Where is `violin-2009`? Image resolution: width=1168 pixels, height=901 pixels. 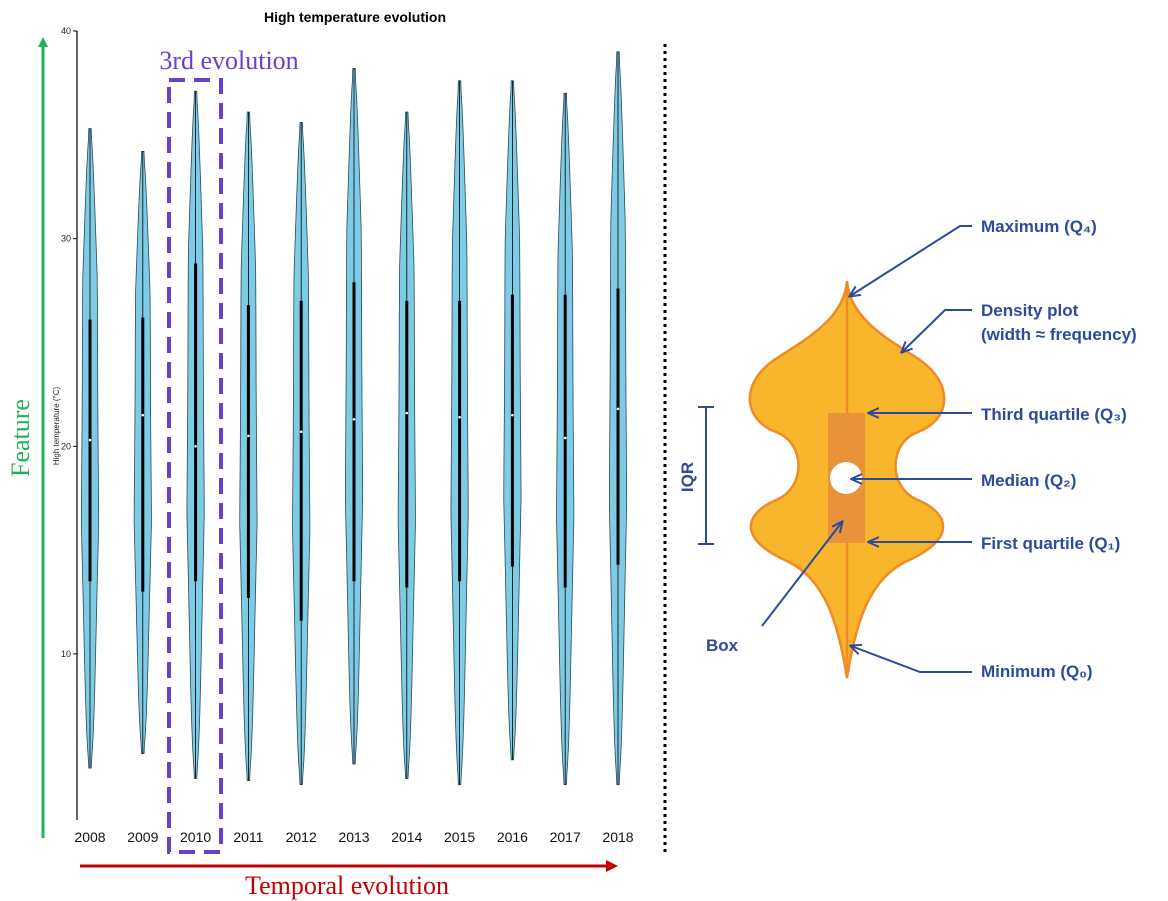 violin-2009 is located at coordinates (142, 452).